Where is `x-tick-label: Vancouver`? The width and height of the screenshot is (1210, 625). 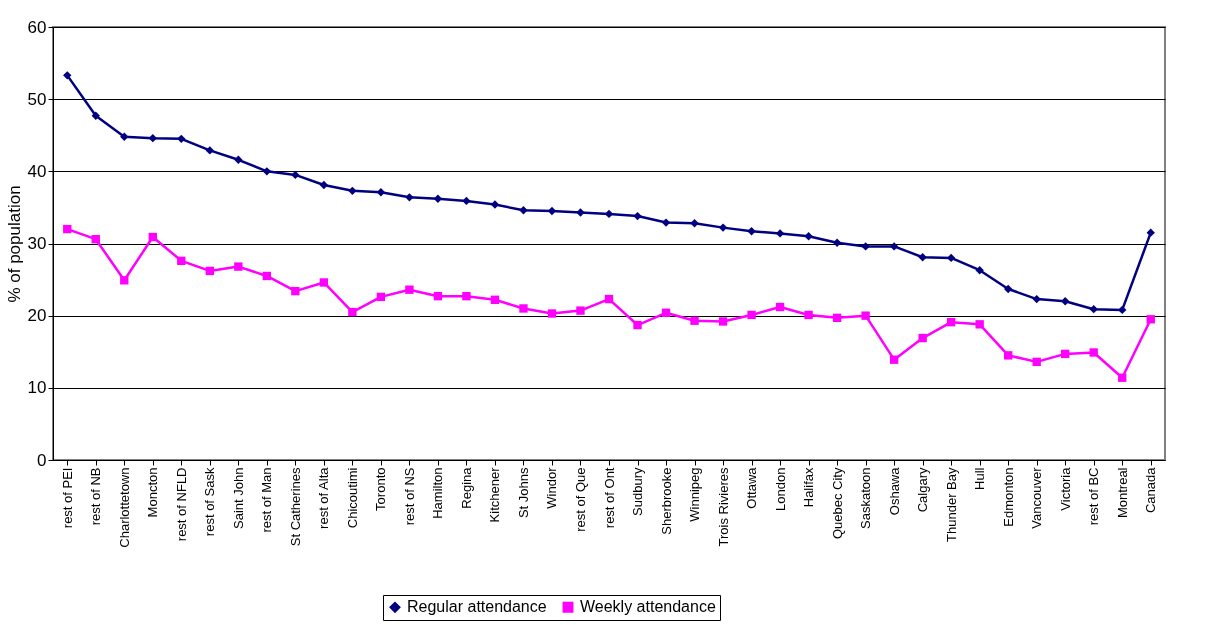 x-tick-label: Vancouver is located at coordinates (1037, 497).